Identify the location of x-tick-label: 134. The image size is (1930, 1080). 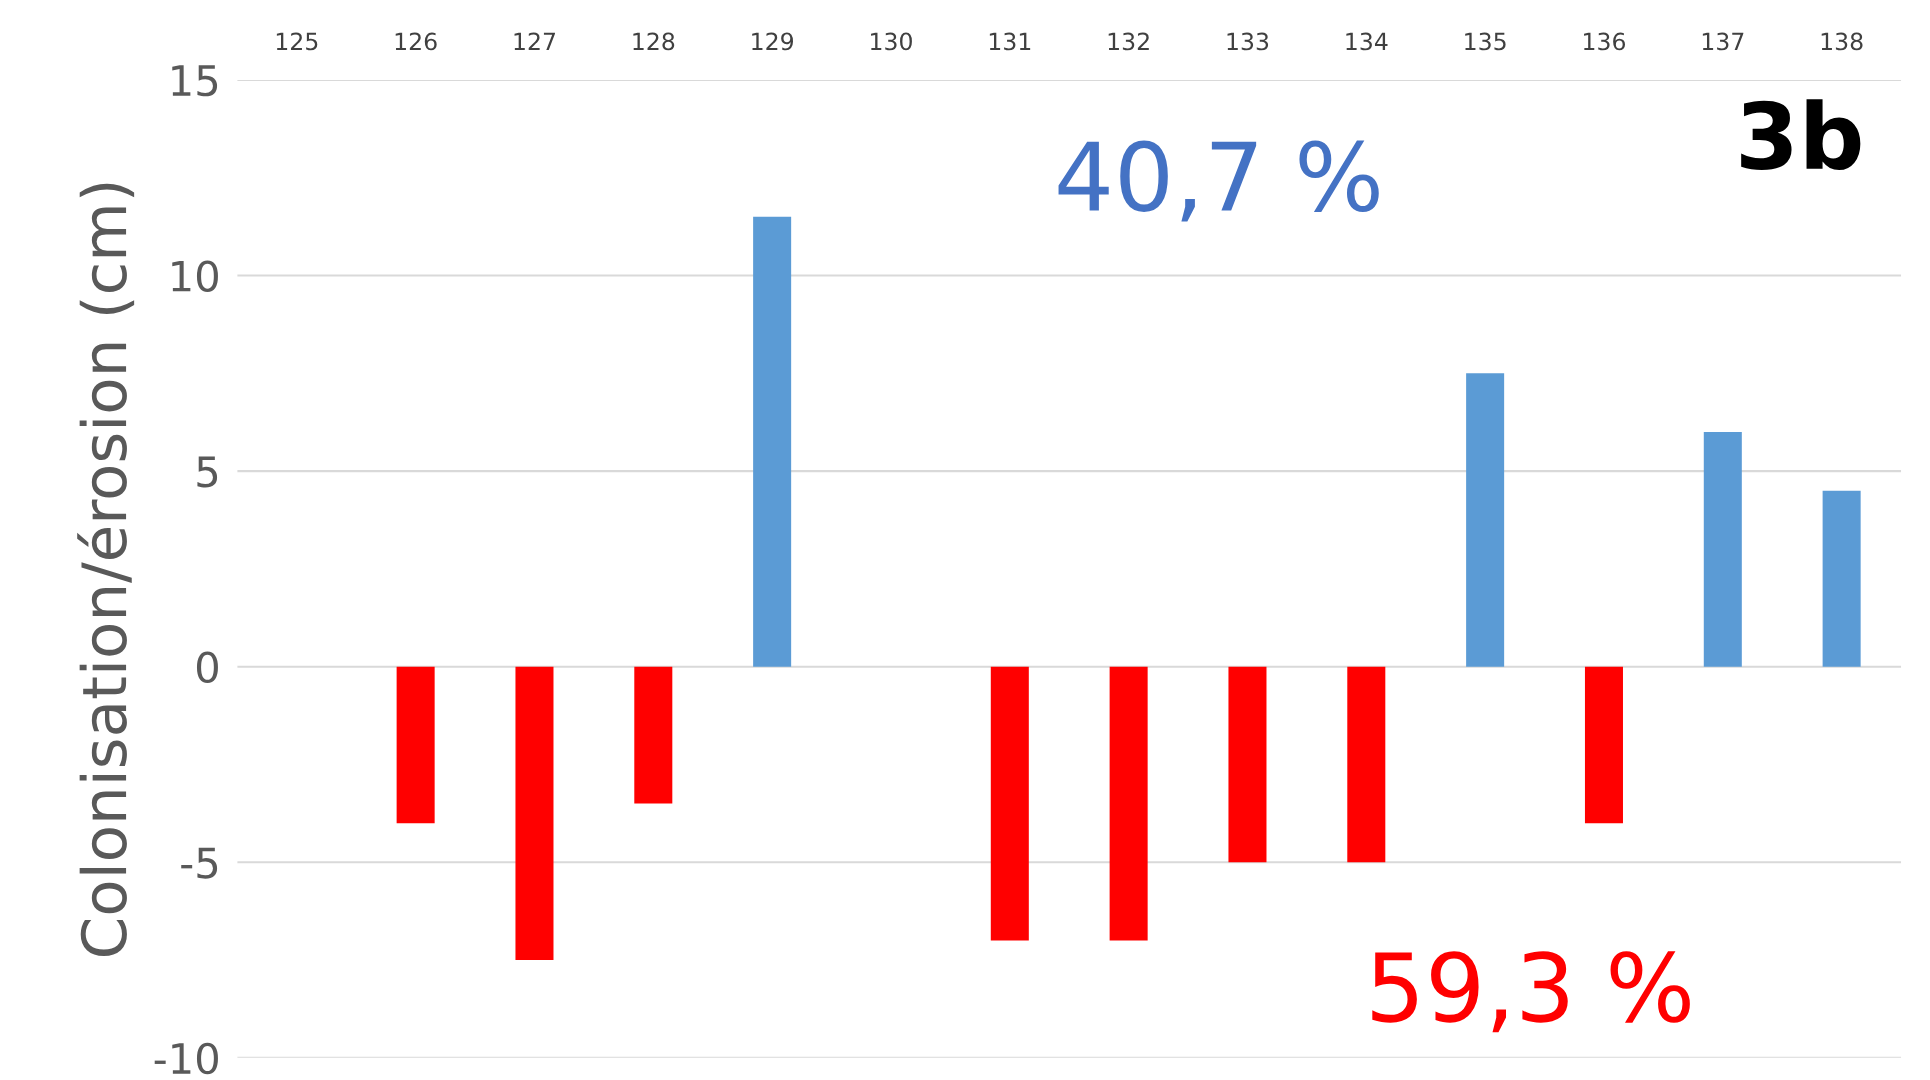
(1367, 41).